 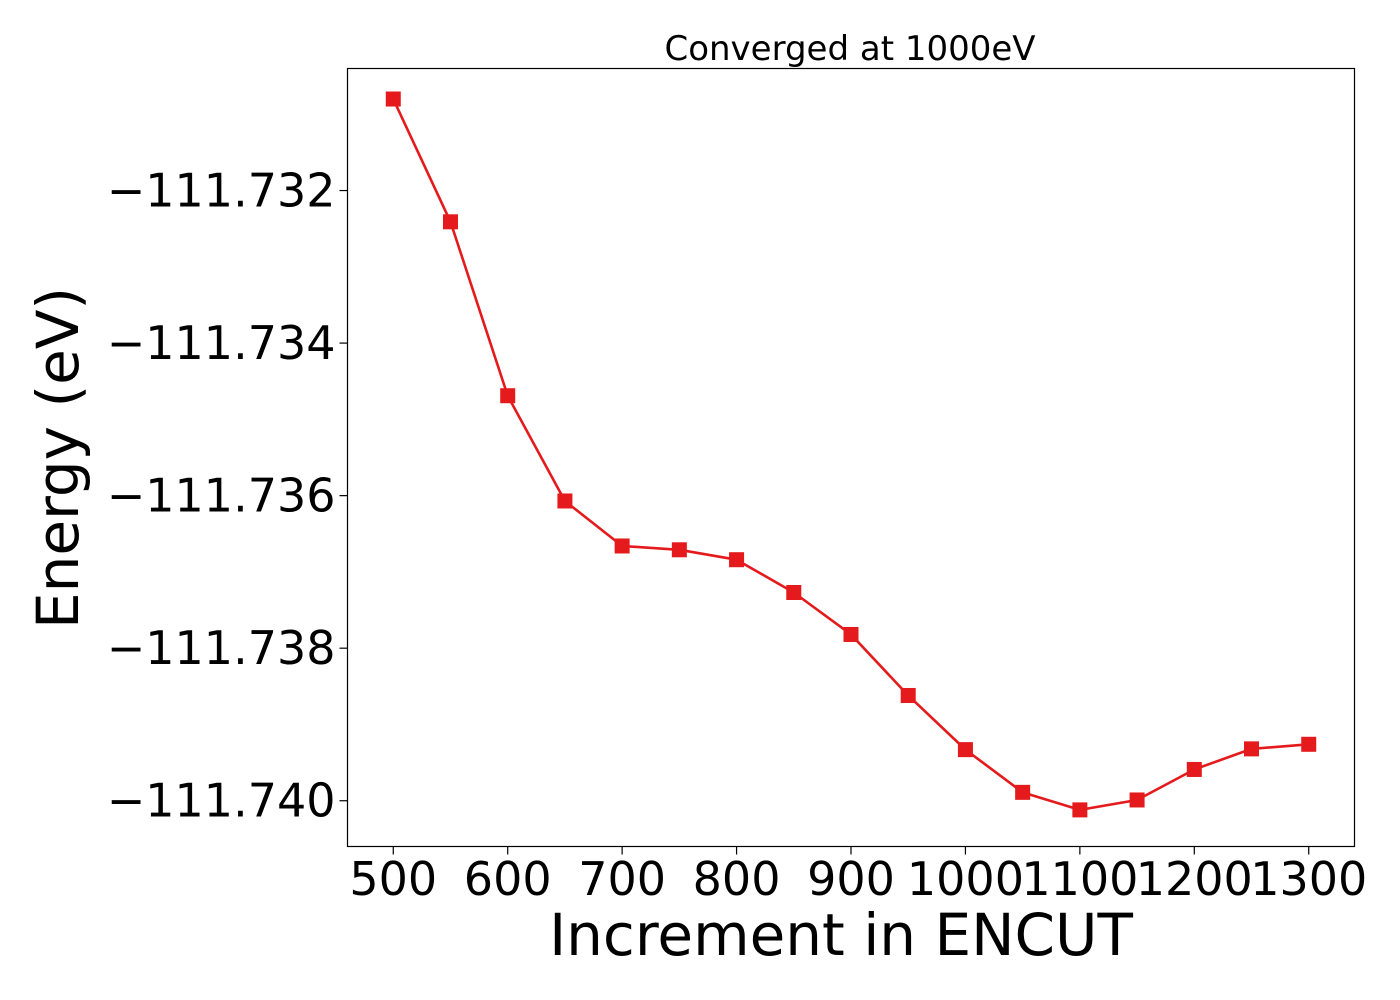 I want to click on x-tick-label: 1200, so click(x=1194, y=879).